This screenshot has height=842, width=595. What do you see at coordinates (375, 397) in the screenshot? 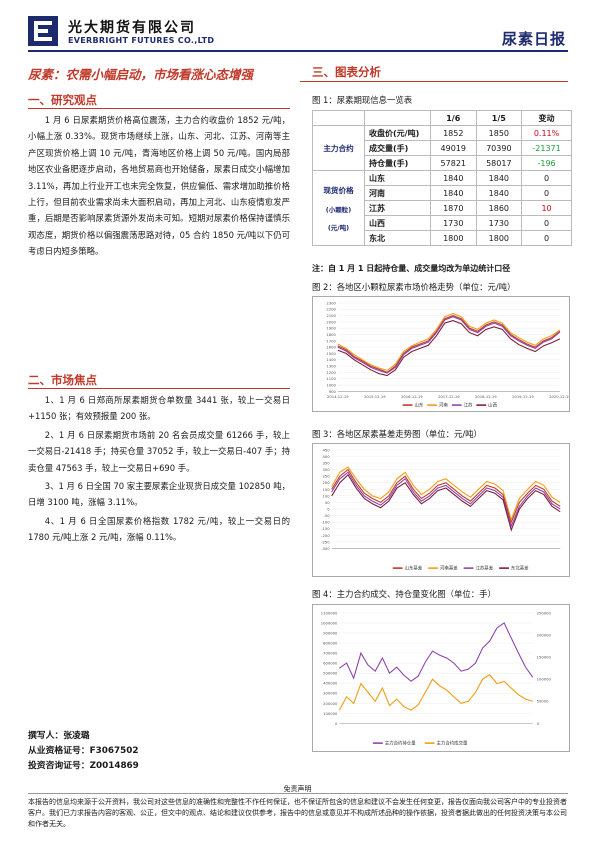
I see `x-tick-label: 2015-12-19` at bounding box center [375, 397].